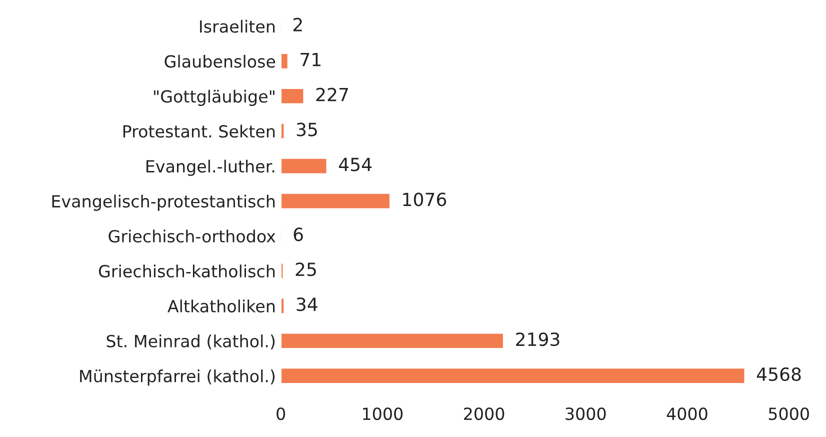 The width and height of the screenshot is (826, 437). I want to click on y-tick-label: Münsterpfarrei (kathol.), so click(177, 377).